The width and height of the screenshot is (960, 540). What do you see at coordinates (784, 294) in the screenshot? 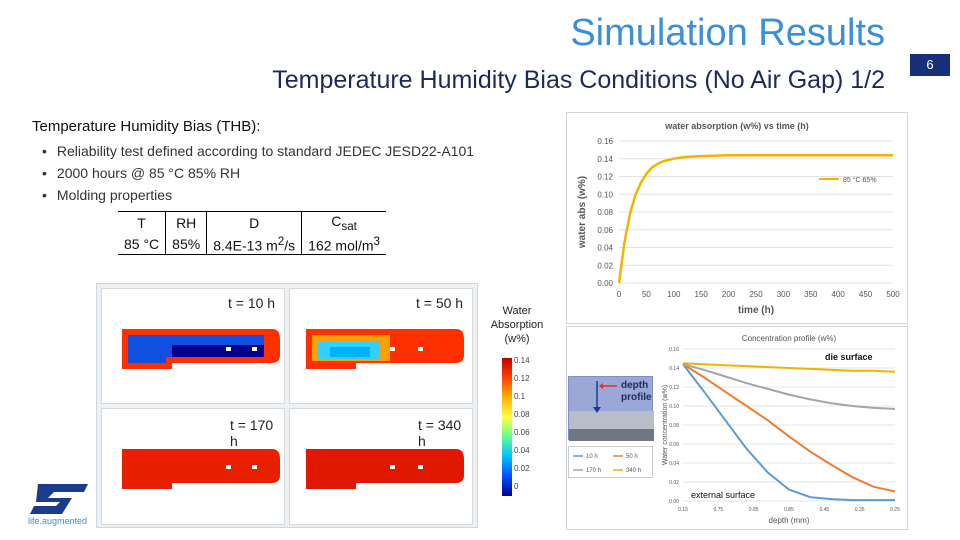
I see `chart1-x-tick: 300` at bounding box center [784, 294].